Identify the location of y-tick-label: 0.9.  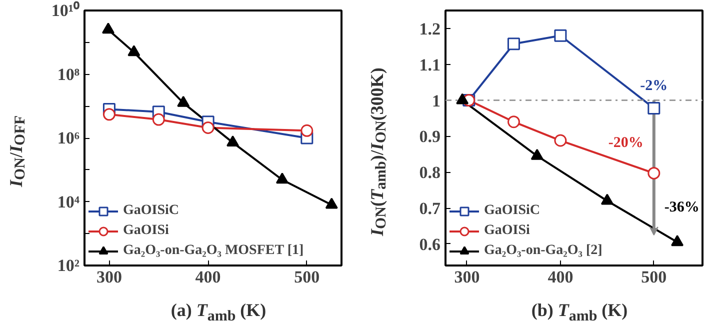
(429, 136).